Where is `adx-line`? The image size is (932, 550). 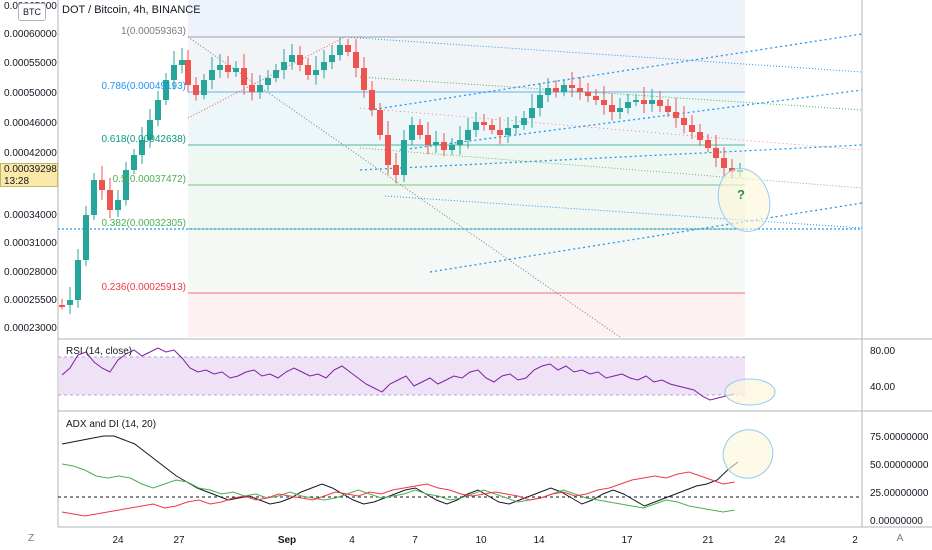
adx-line is located at coordinates (400, 471).